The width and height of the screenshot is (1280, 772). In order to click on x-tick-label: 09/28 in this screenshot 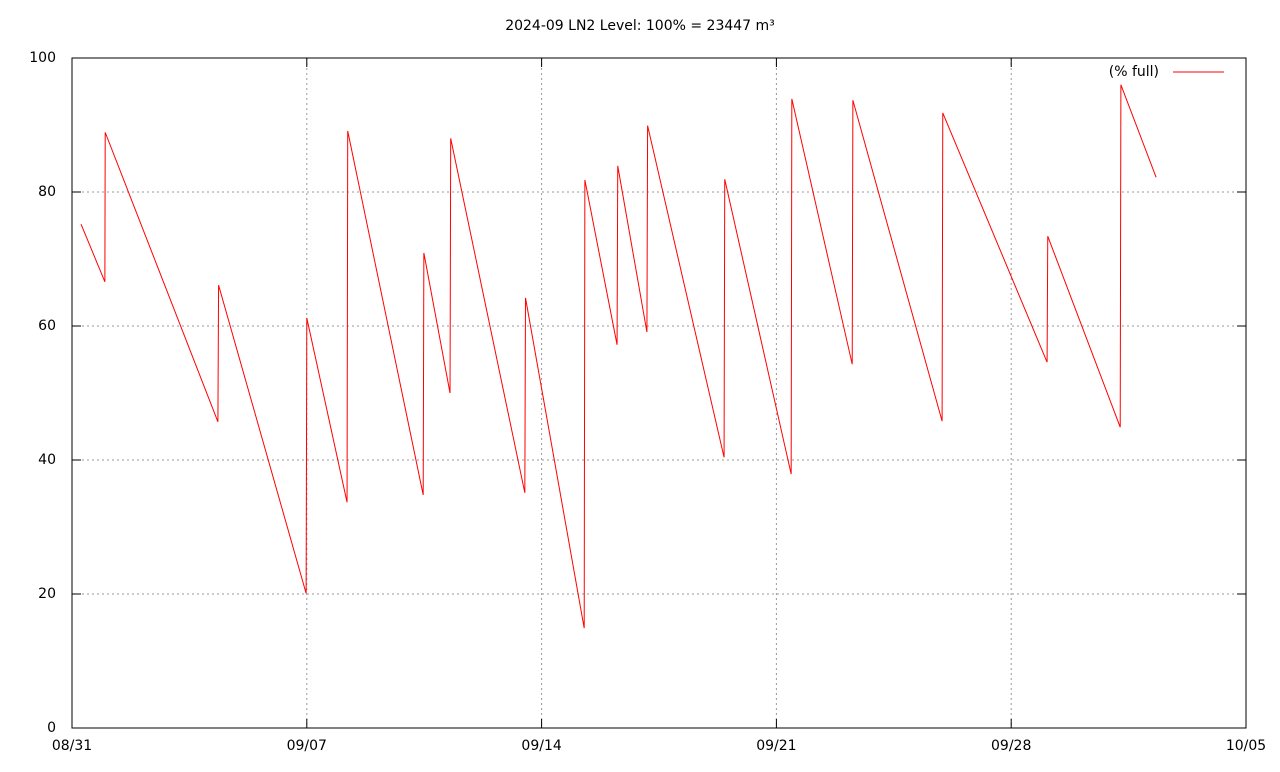, I will do `click(1011, 746)`.